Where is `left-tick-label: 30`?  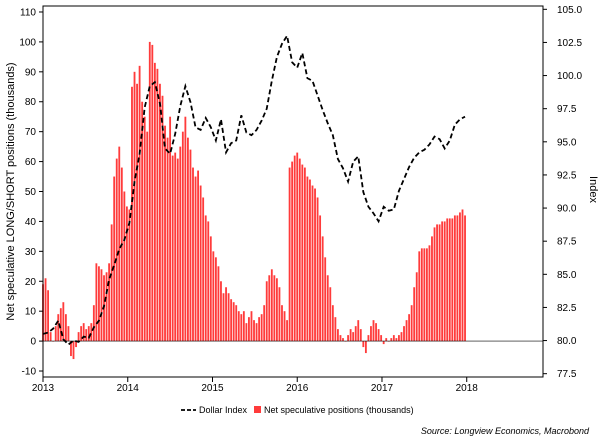 left-tick-label: 30 is located at coordinates (31, 252).